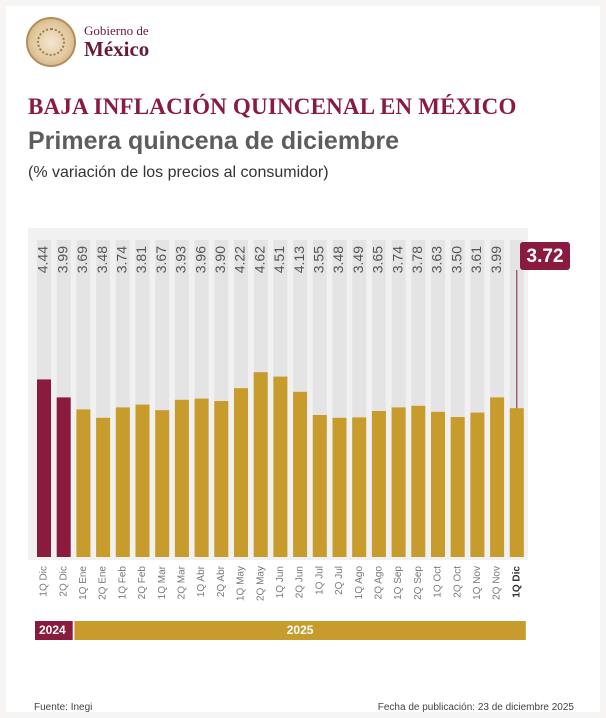 The image size is (606, 718). I want to click on category-tick-label: 2Q Mar, so click(182, 582).